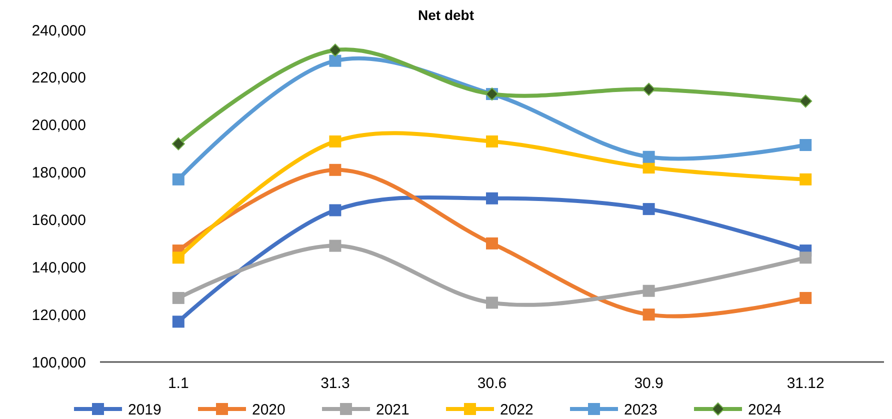  I want to click on y-tick-label: 180,000, so click(59, 173).